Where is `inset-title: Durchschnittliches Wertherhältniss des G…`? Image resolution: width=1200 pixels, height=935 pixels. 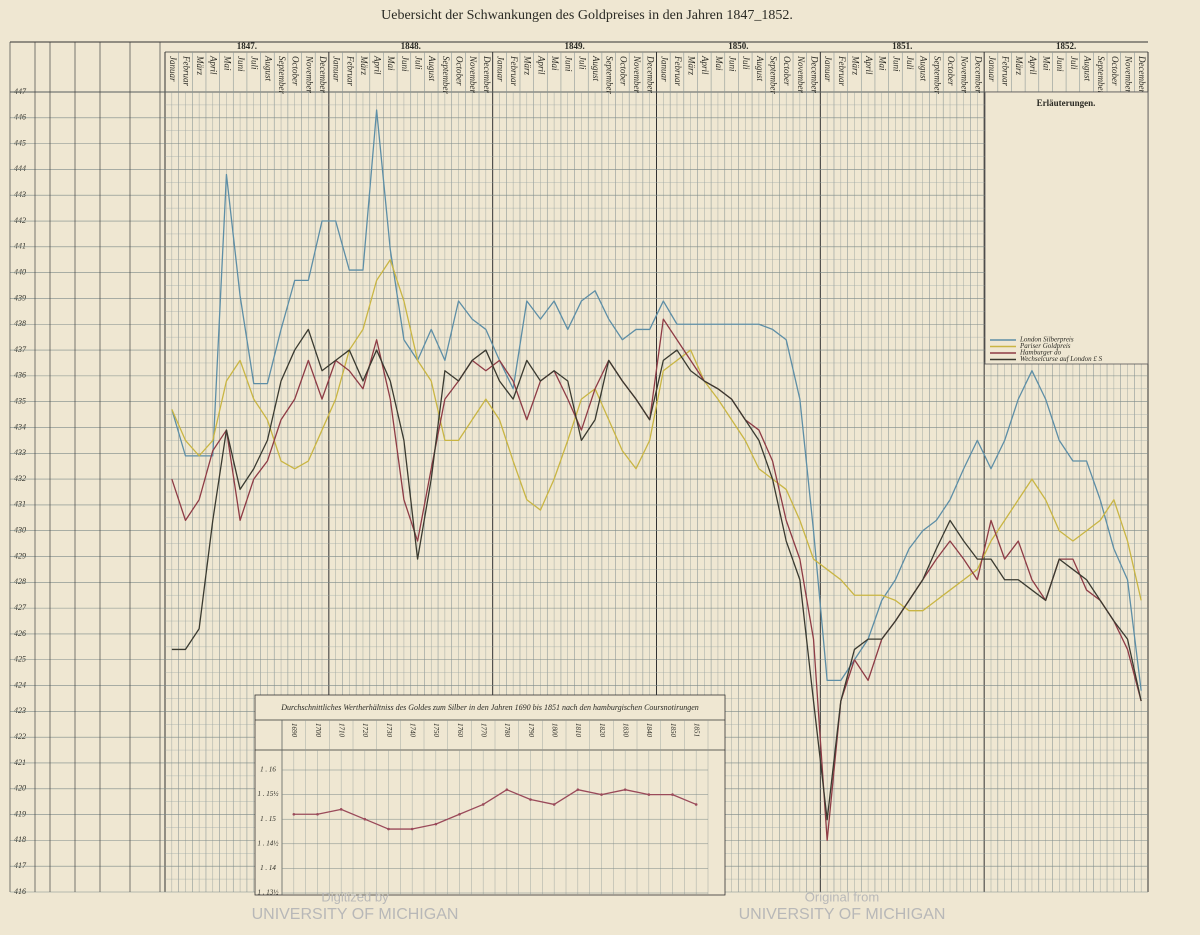
inset-title: Durchschnittliches Wertherhältniss des G… is located at coordinates (489, 707).